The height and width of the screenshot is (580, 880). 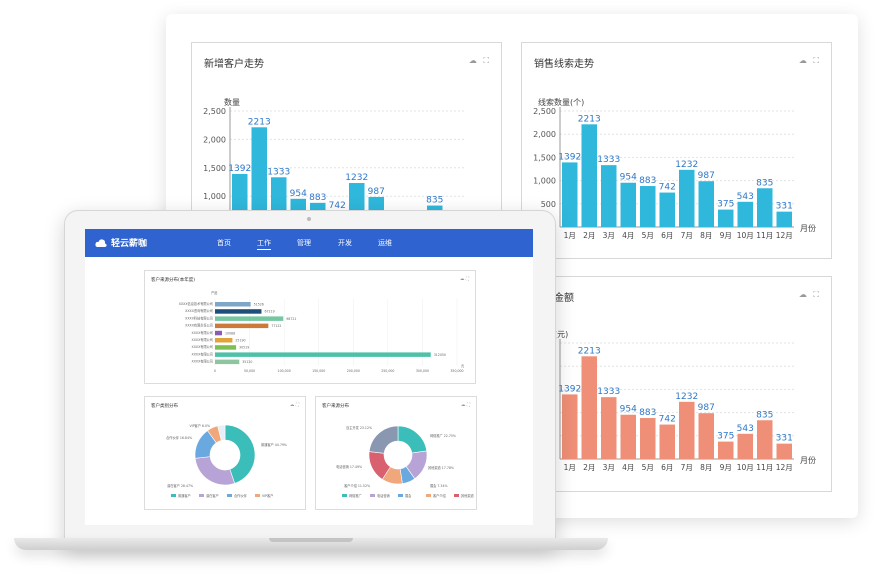 I want to click on bar-value-label: 375, so click(x=725, y=437).